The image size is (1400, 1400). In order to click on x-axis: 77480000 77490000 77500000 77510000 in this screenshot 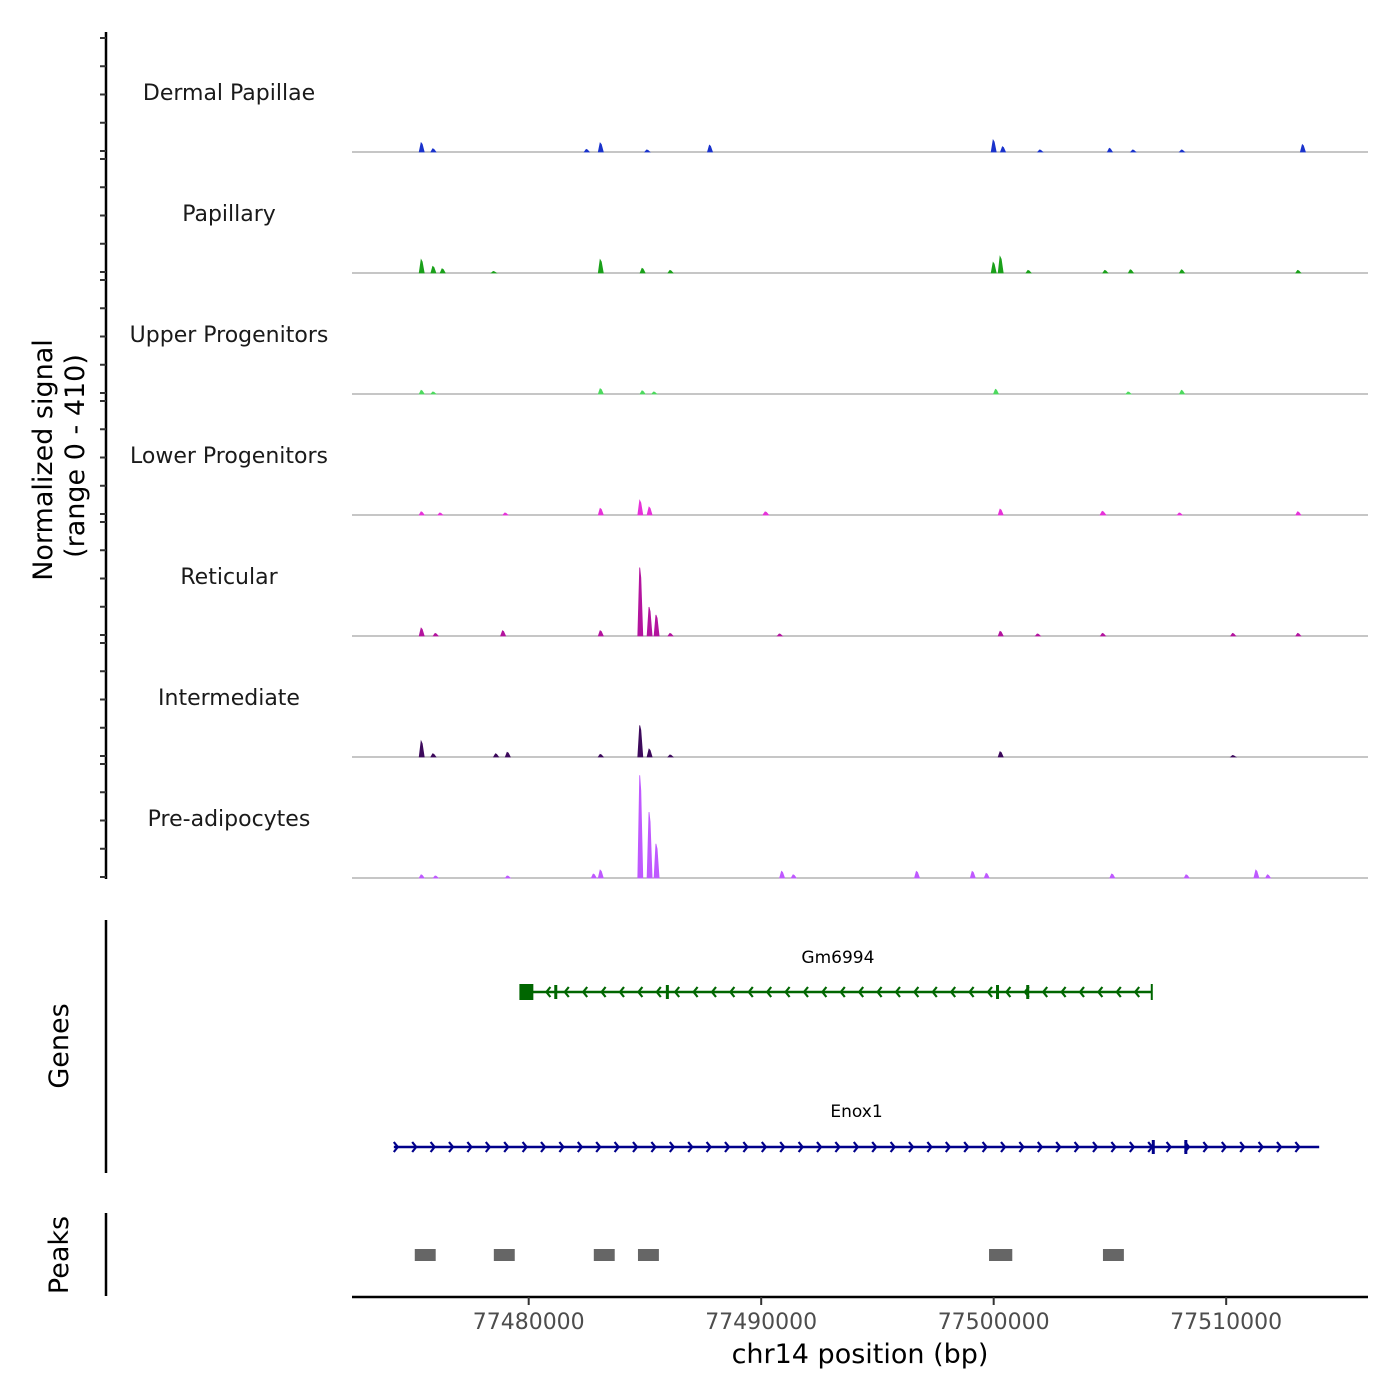, I will do `click(860, 1315)`.